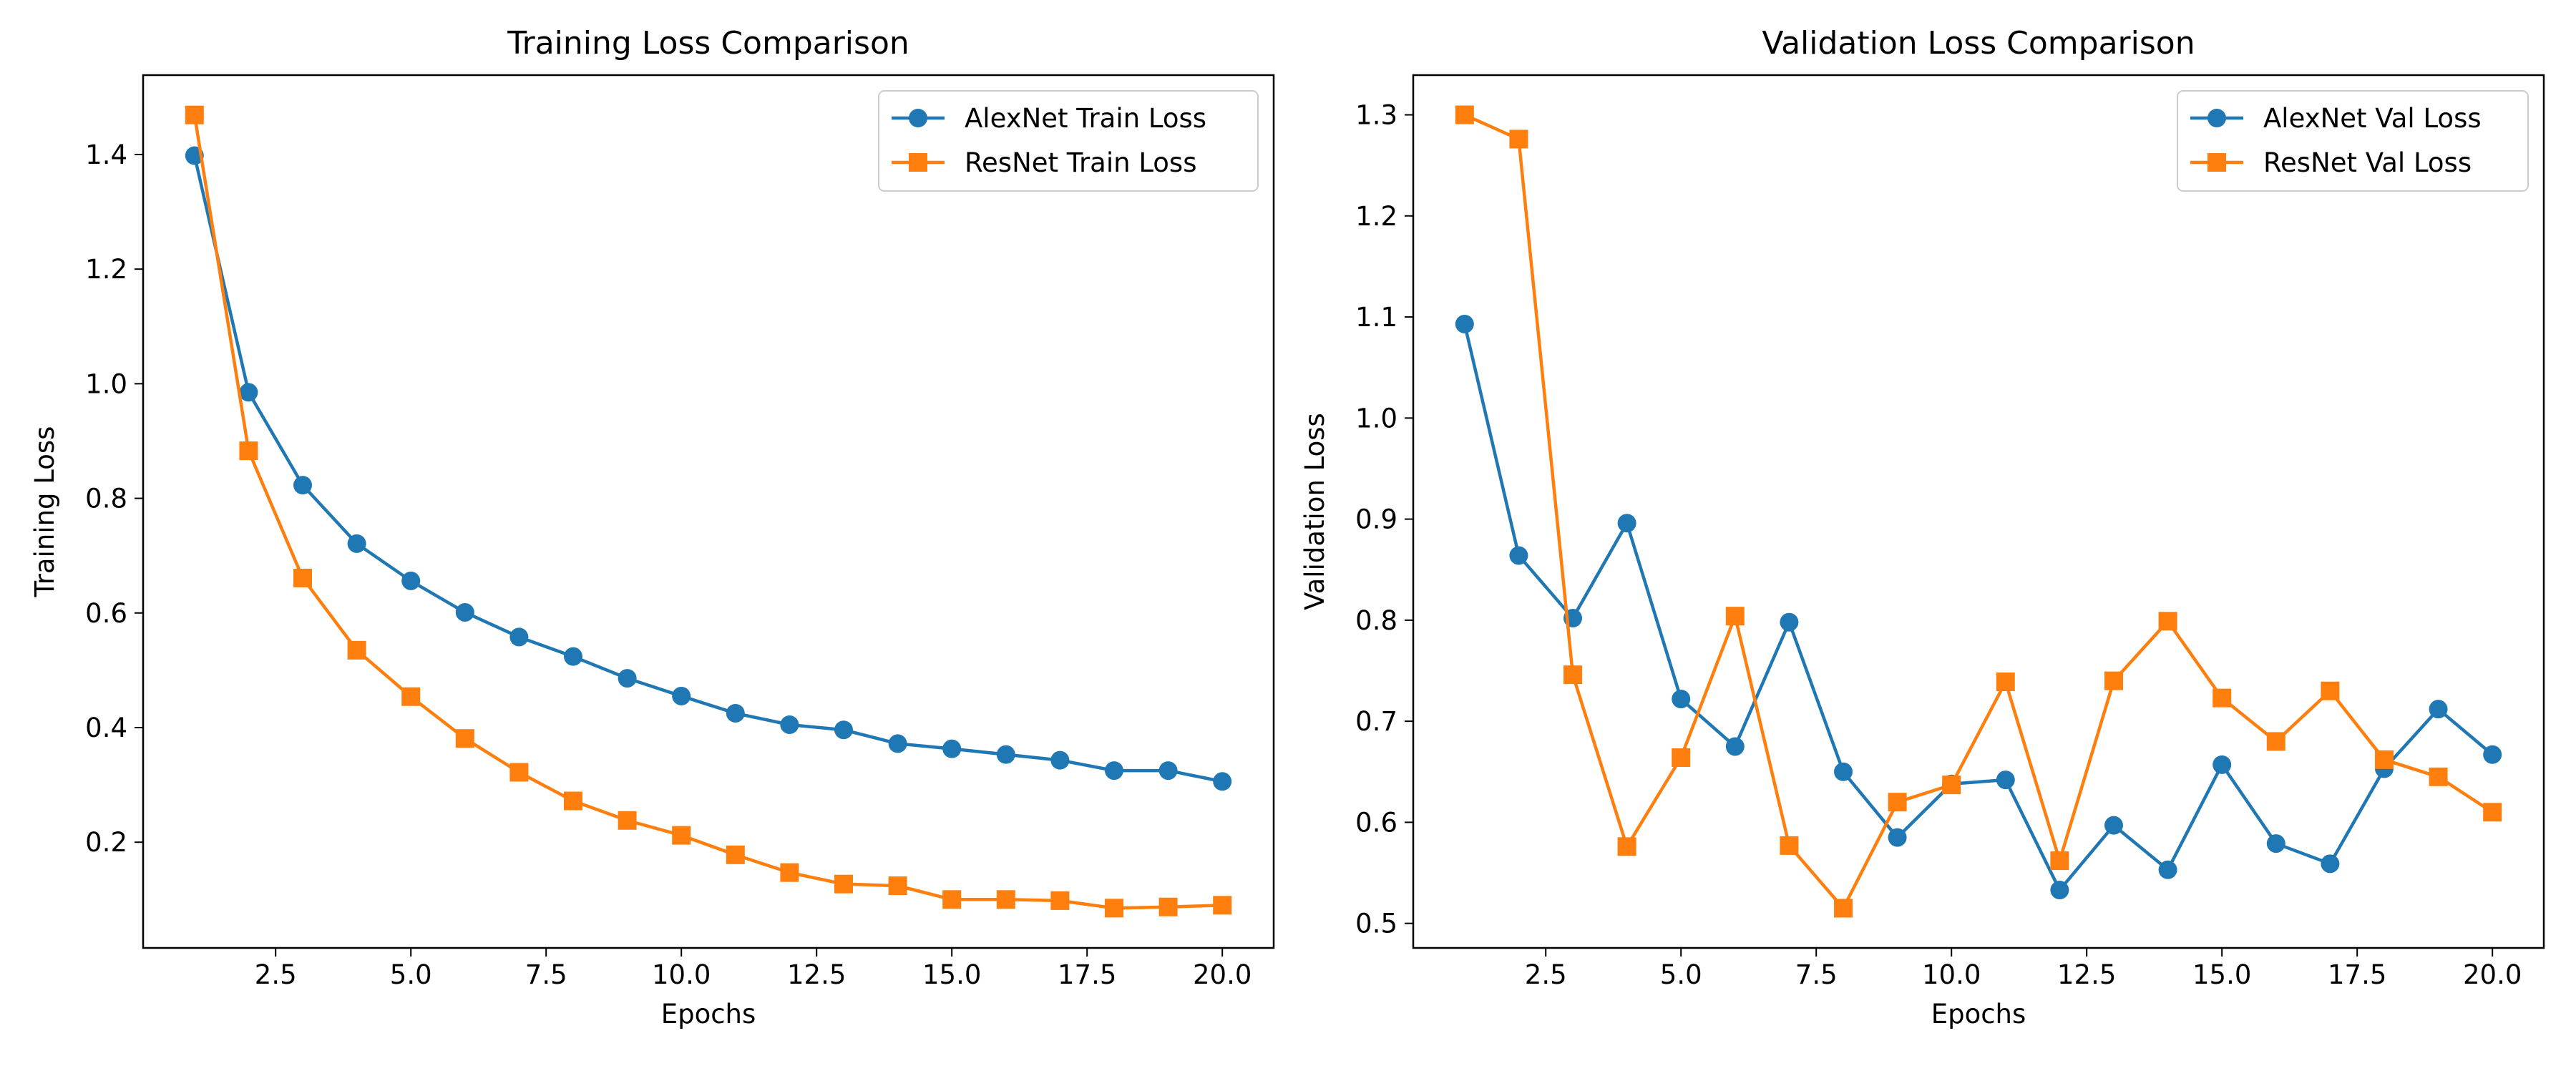  Describe the element at coordinates (2221, 974) in the screenshot. I see `x-tick-label: 15.0` at that location.